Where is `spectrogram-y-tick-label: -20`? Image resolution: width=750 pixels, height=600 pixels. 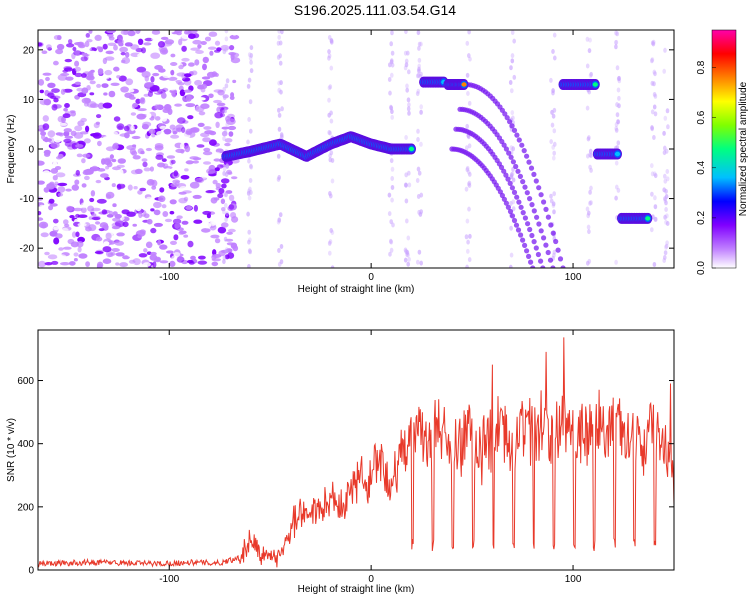 spectrogram-y-tick-label: -20 is located at coordinates (27, 249).